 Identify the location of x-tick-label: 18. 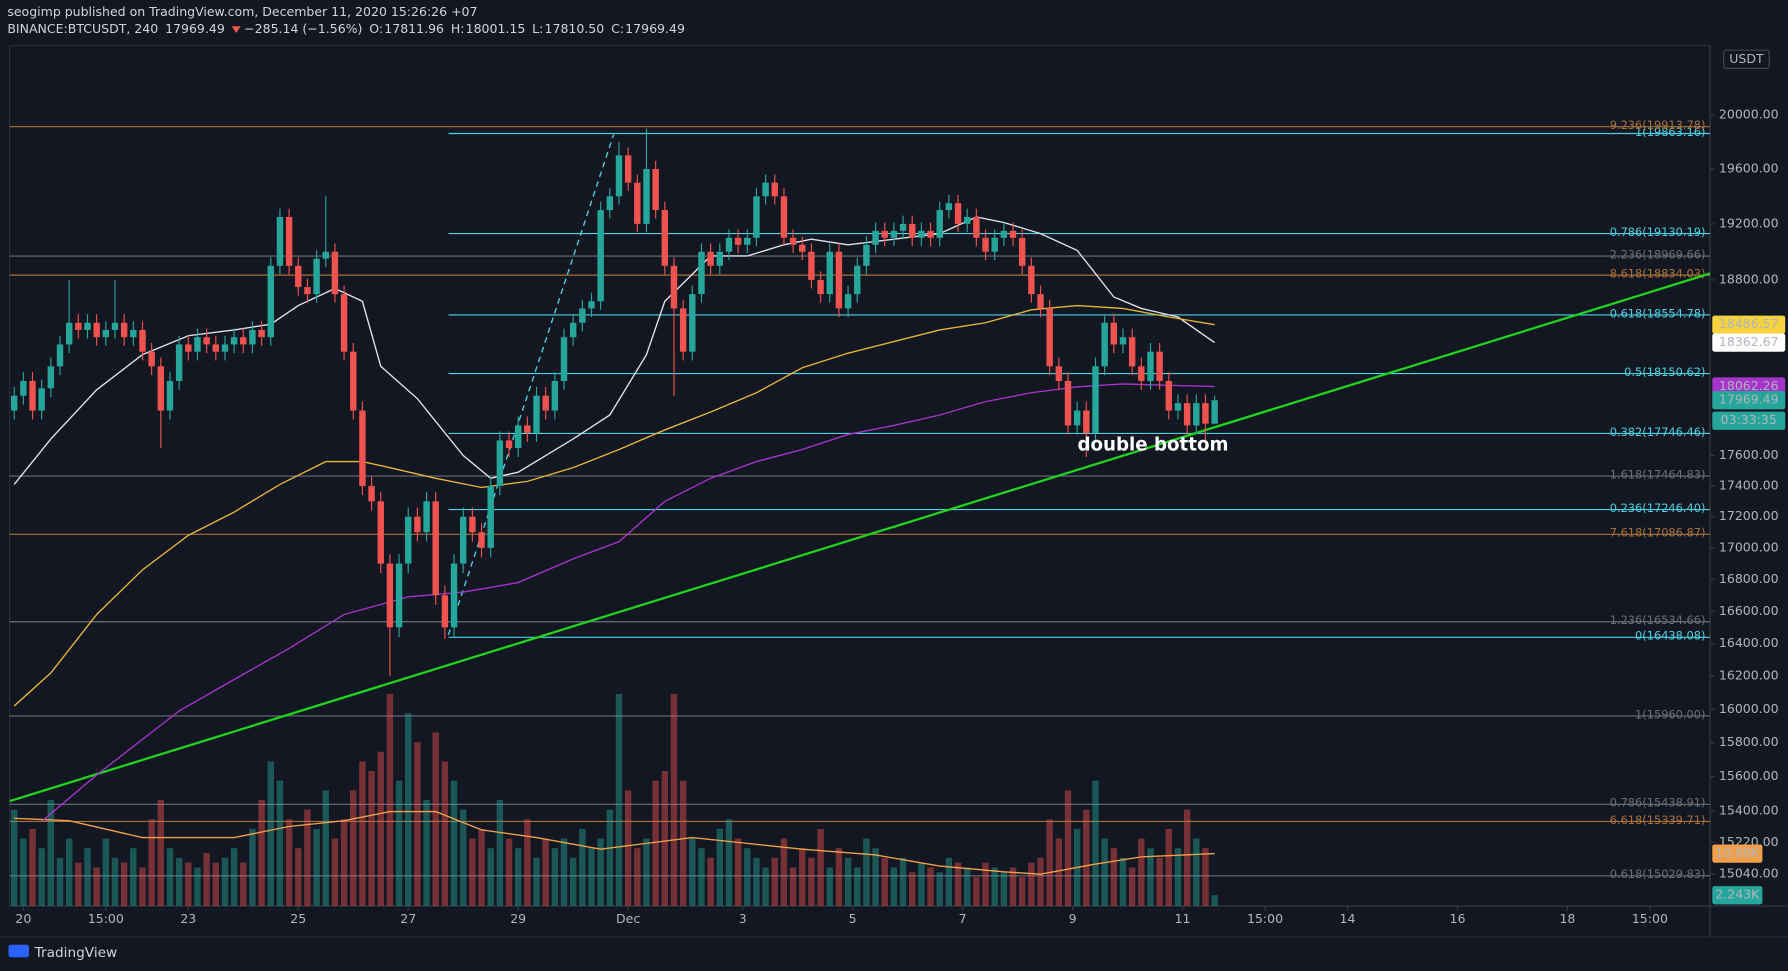
(1567, 918).